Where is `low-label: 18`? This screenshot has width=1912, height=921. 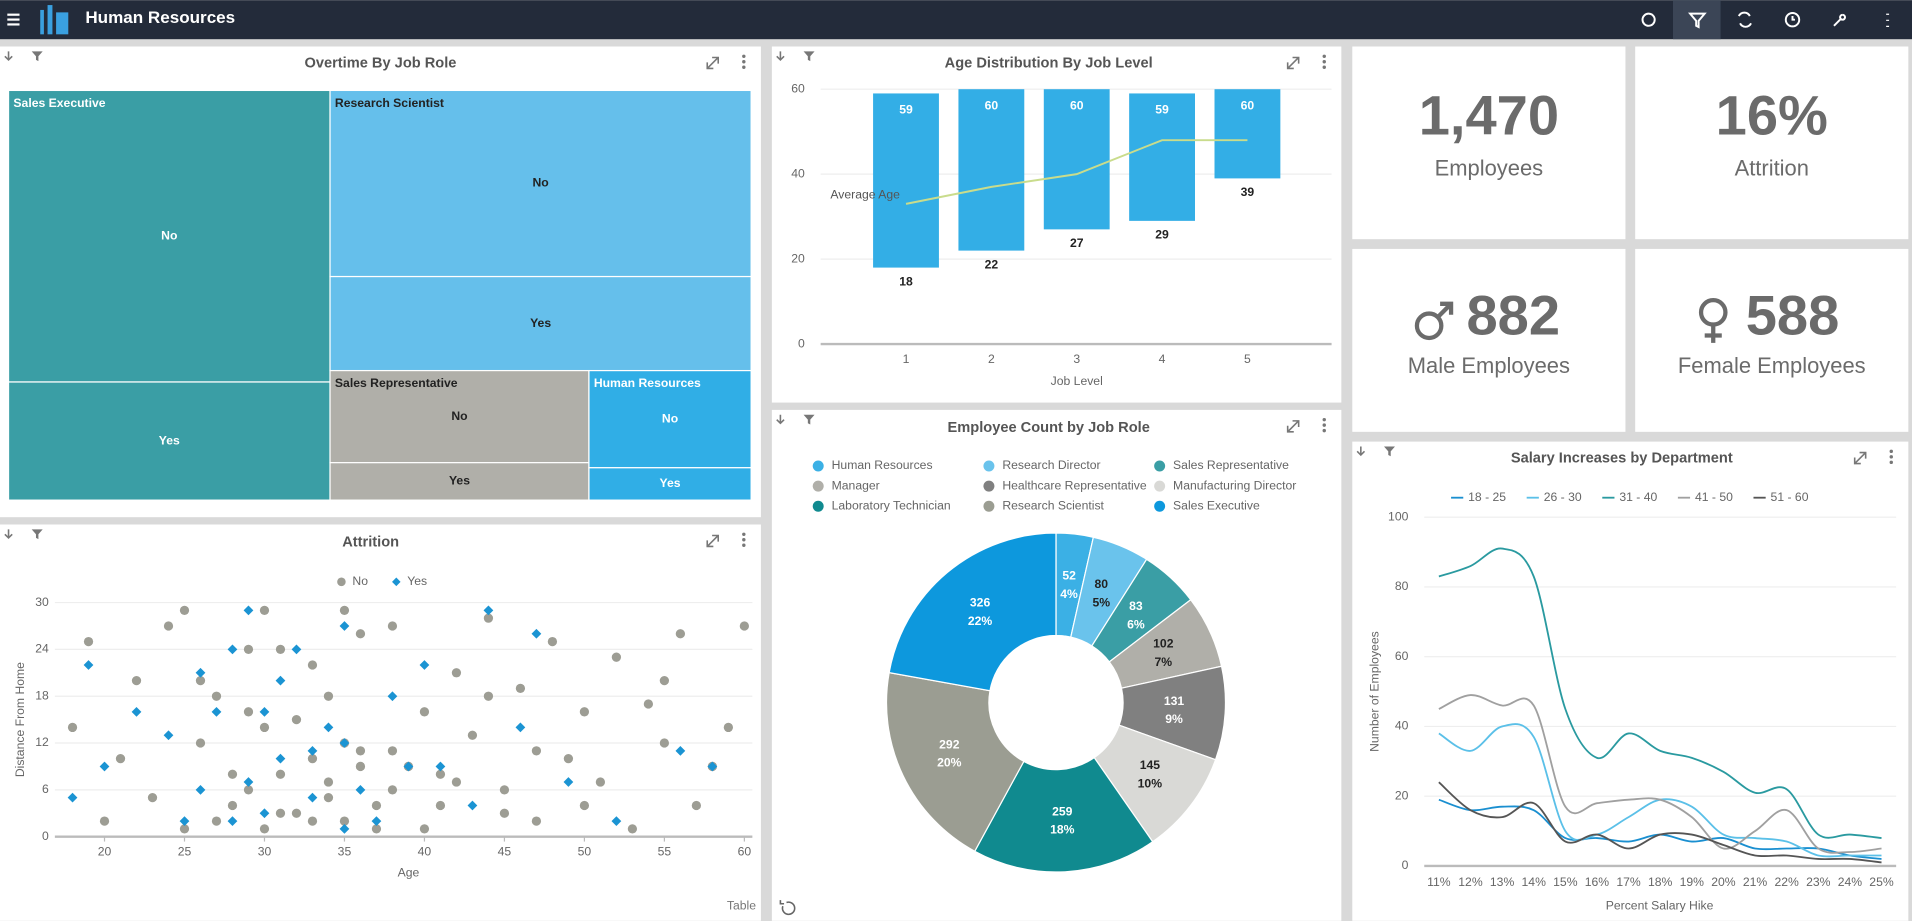
low-label: 18 is located at coordinates (906, 281).